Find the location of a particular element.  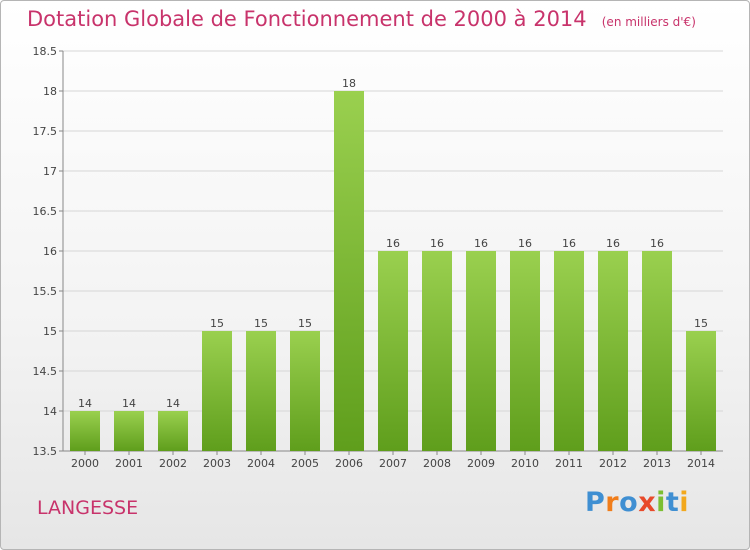

x-tick-label: 2013 is located at coordinates (657, 463).